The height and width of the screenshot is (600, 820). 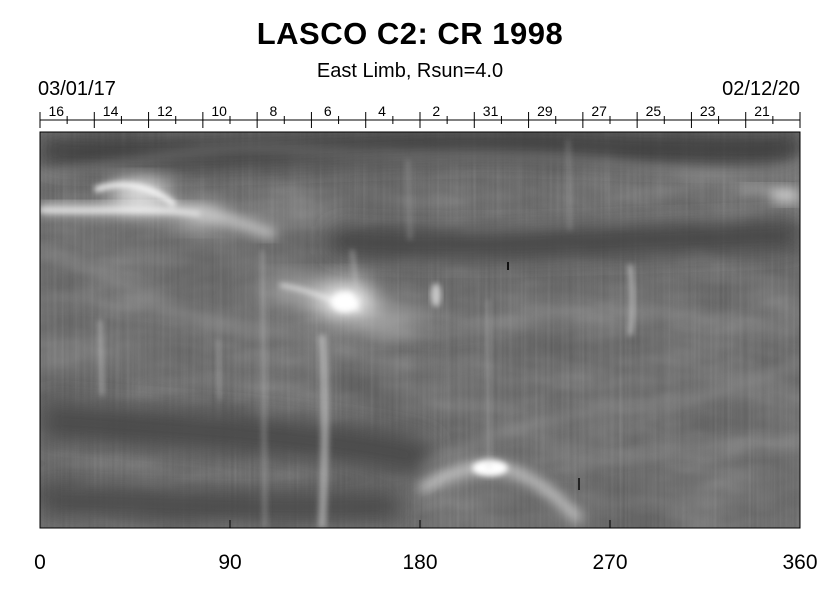 What do you see at coordinates (436, 111) in the screenshot?
I see `date-tick-label: 2` at bounding box center [436, 111].